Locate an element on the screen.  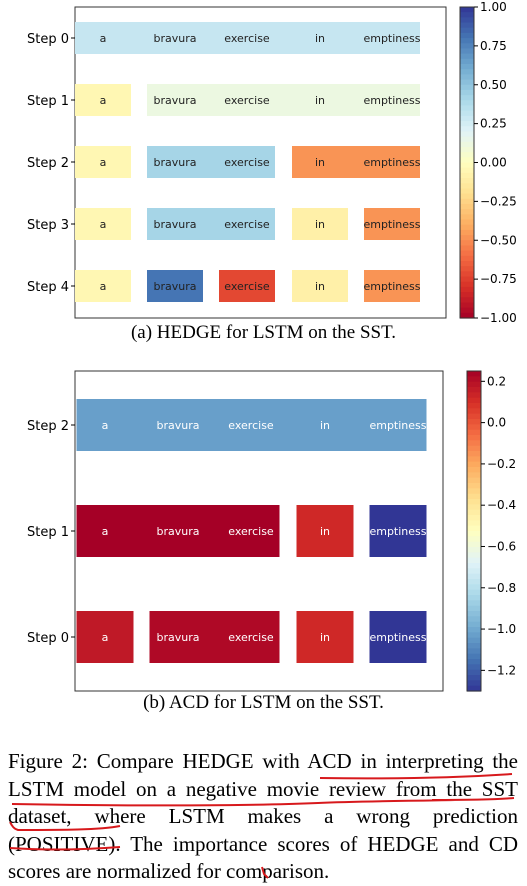
colorbar-tick-label: −0.50 is located at coordinates (498, 240).